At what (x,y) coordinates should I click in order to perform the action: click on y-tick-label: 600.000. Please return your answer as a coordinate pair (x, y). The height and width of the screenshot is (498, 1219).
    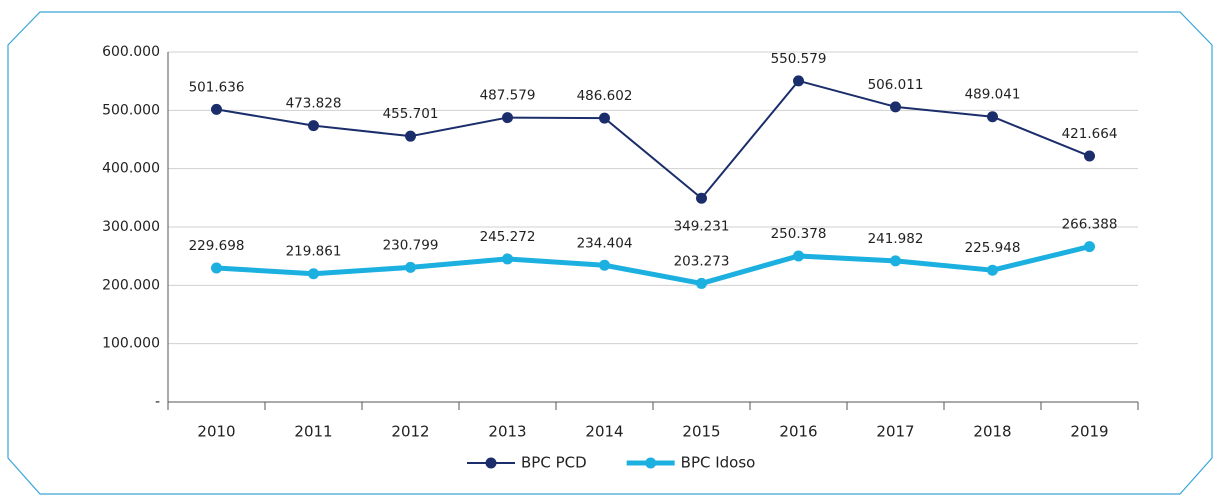
    Looking at the image, I should click on (131, 52).